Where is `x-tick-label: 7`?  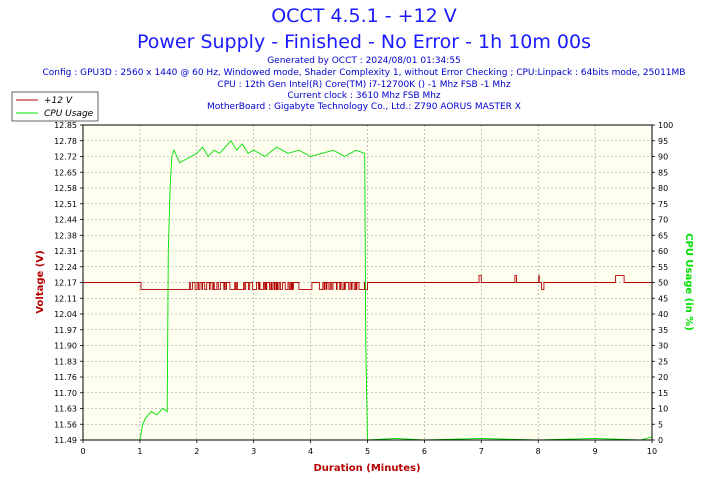 x-tick-label: 7 is located at coordinates (481, 451).